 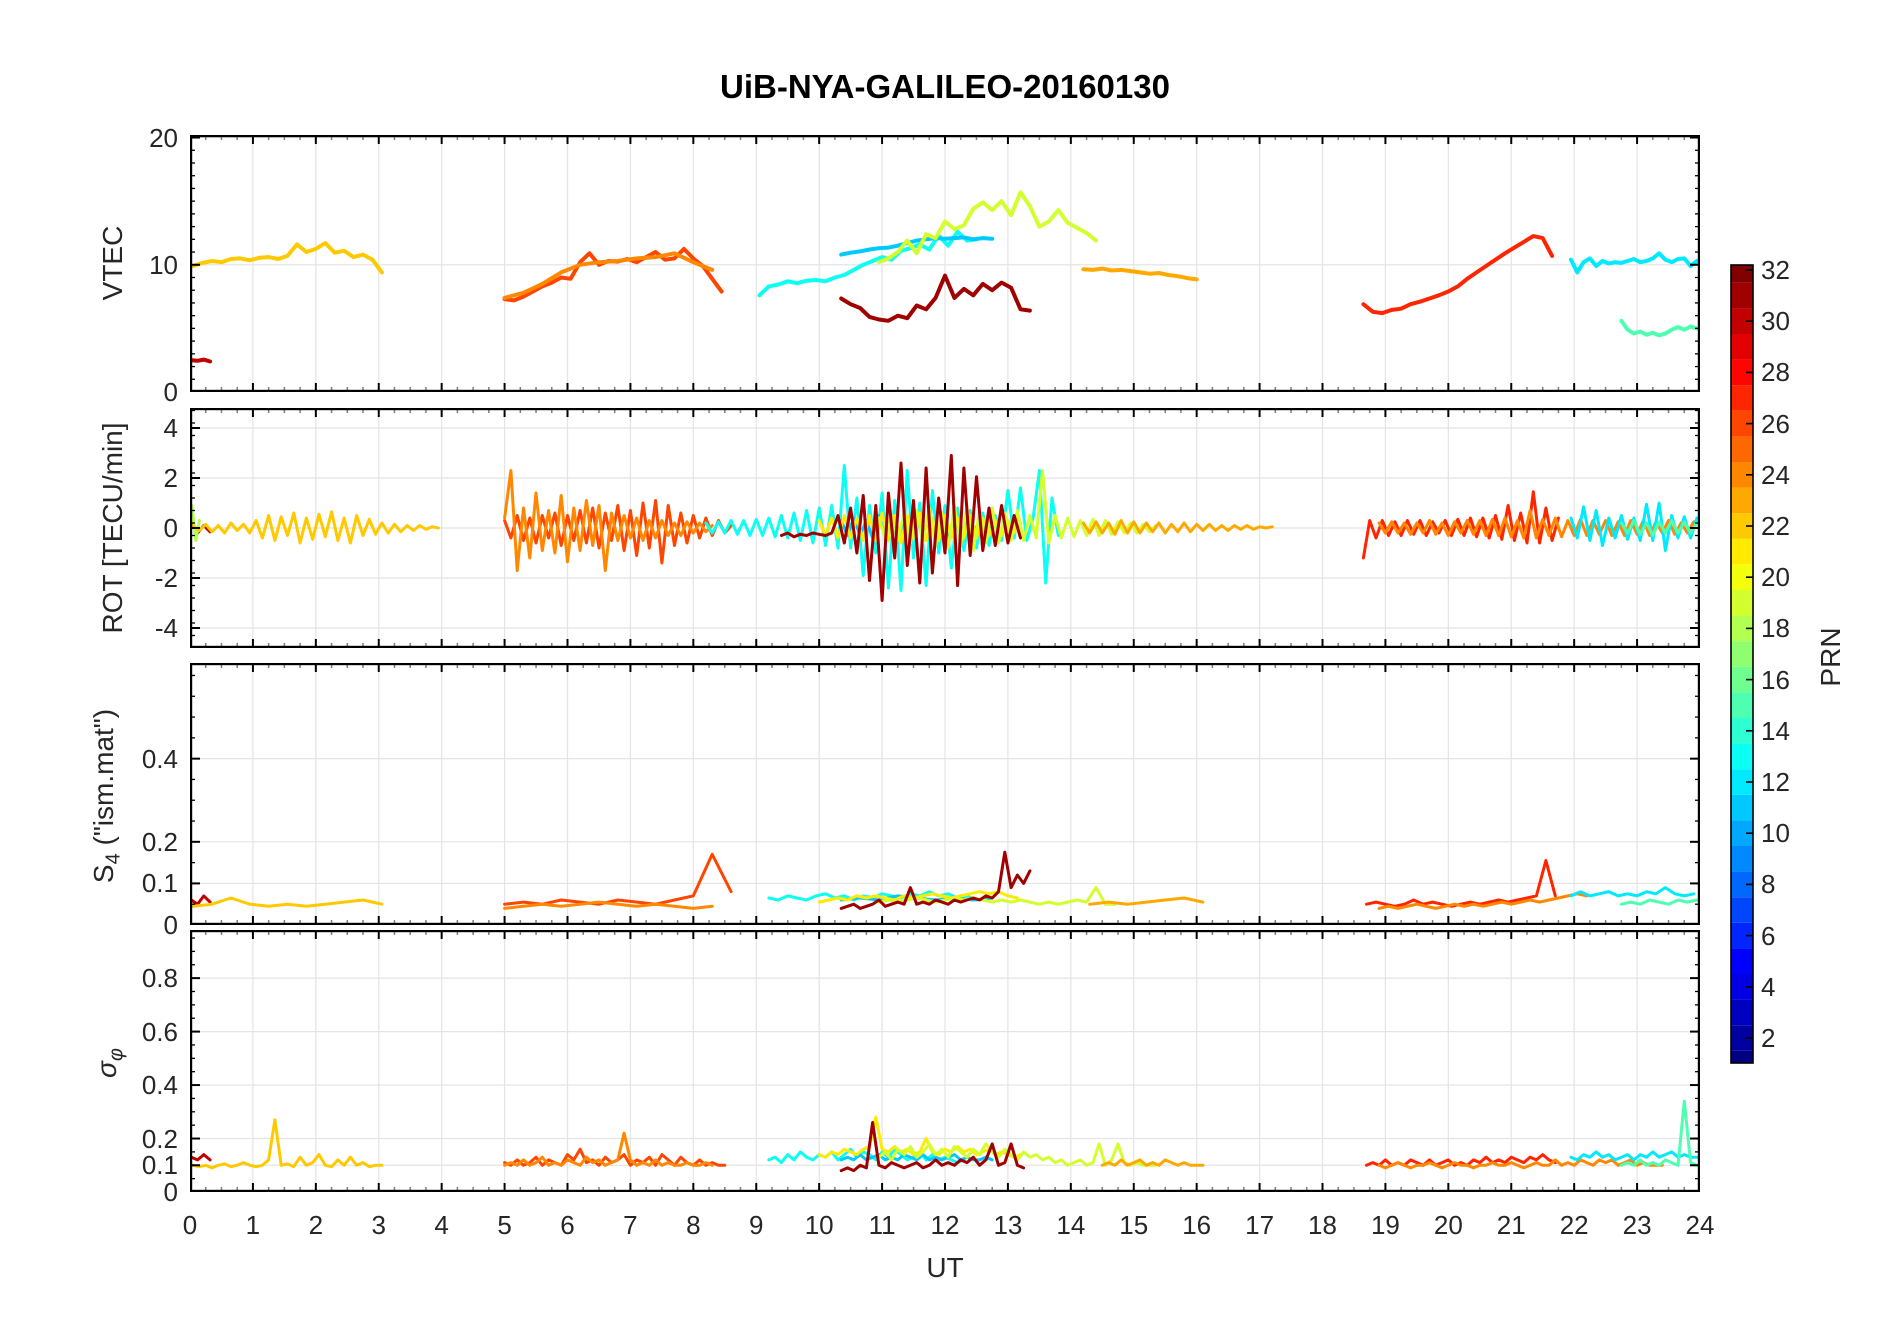 What do you see at coordinates (1448, 1225) in the screenshot?
I see `x-tick-label: 20` at bounding box center [1448, 1225].